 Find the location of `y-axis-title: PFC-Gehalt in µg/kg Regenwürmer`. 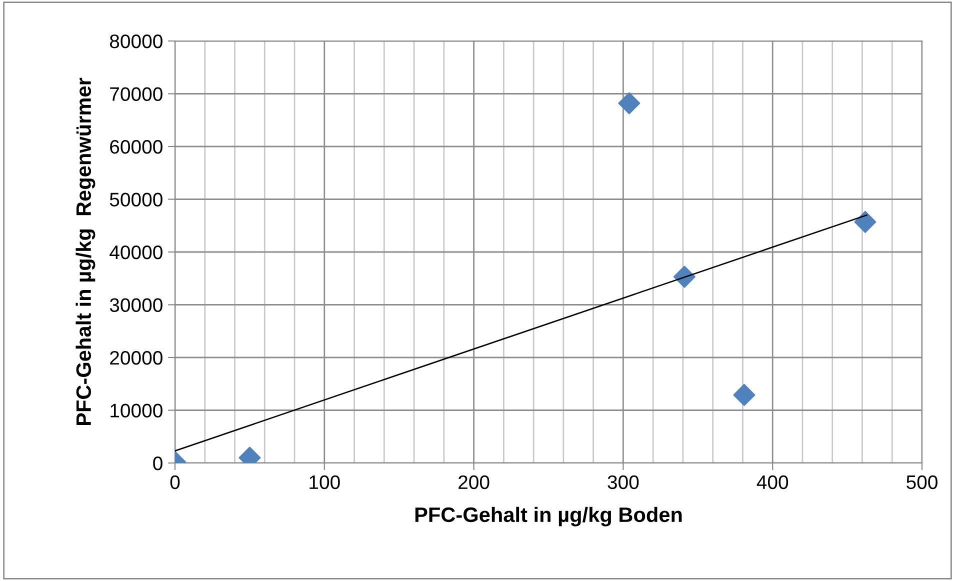

y-axis-title: PFC-Gehalt in µg/kg Regenwürmer is located at coordinates (86, 252).